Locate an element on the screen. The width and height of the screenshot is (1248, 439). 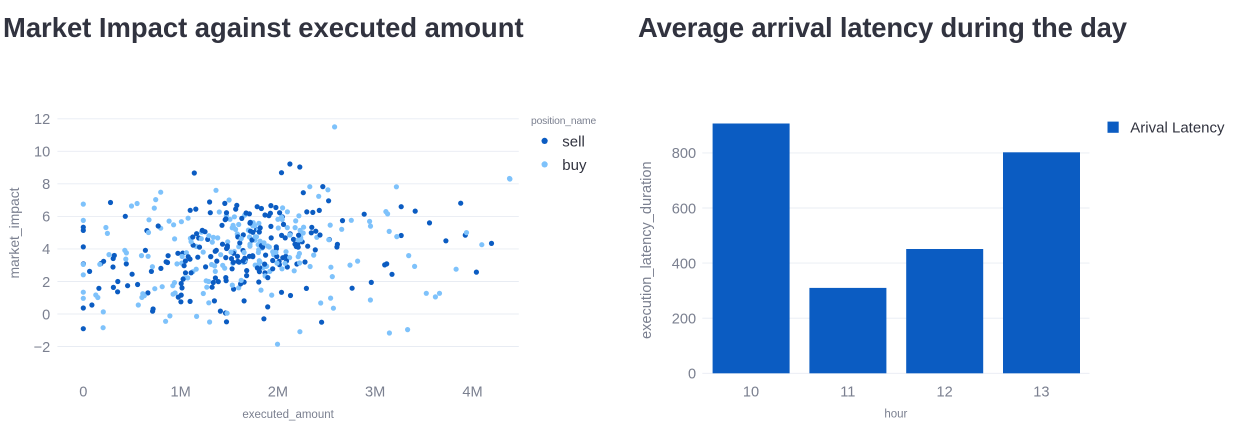
svg-text: buy is located at coordinates (574, 165).